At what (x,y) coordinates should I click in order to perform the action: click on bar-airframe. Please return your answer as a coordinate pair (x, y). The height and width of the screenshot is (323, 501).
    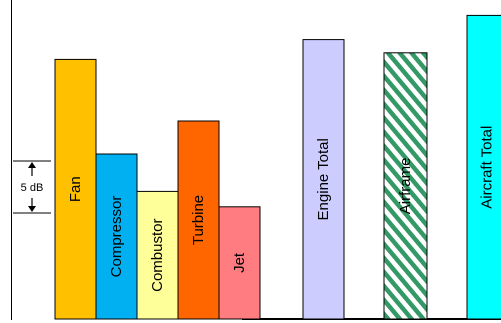
    Looking at the image, I should click on (405, 186).